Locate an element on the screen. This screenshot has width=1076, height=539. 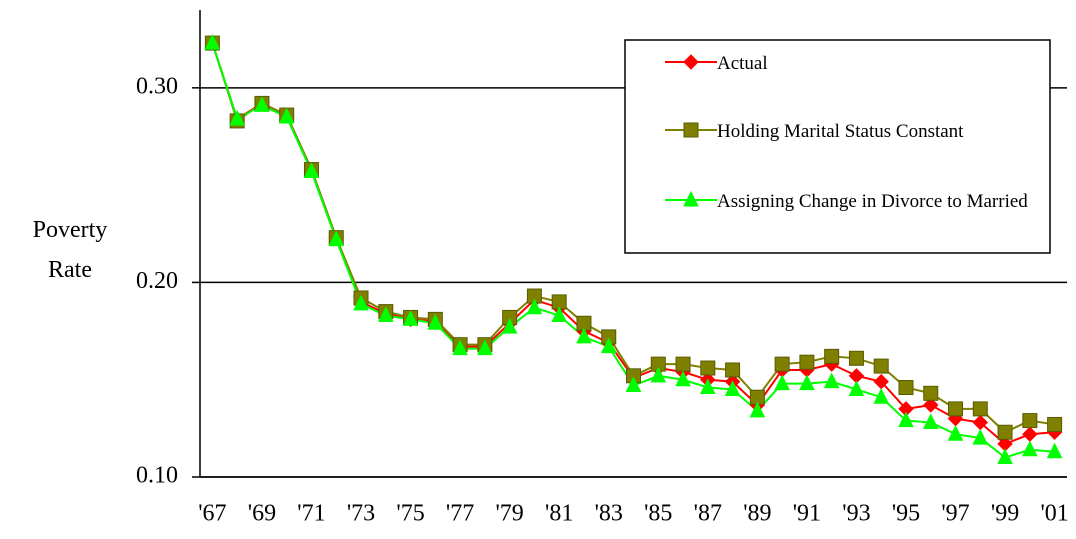
legend-label: Assigning Change in Divorce to Married is located at coordinates (872, 201).